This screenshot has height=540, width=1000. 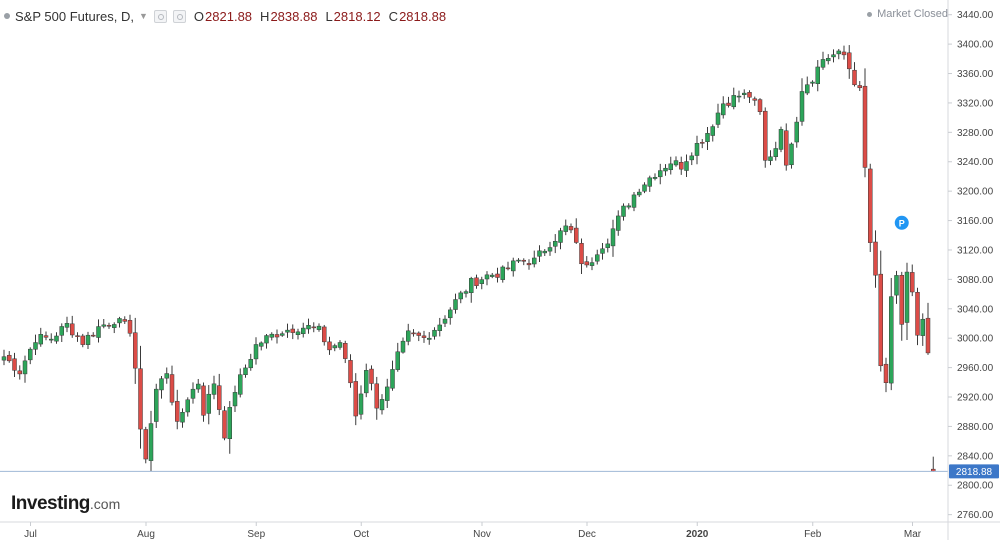 What do you see at coordinates (813, 534) in the screenshot?
I see `x-tick-label: Feb` at bounding box center [813, 534].